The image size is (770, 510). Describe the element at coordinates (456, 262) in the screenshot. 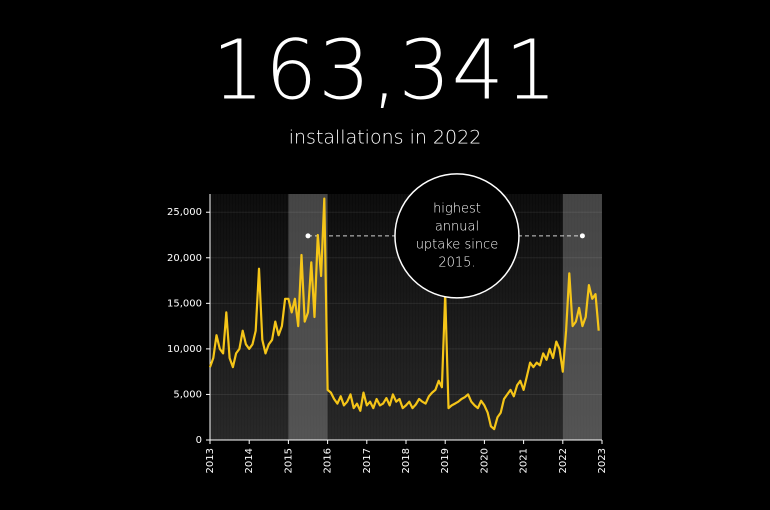

I see `annotation-text: 2015.` at that location.